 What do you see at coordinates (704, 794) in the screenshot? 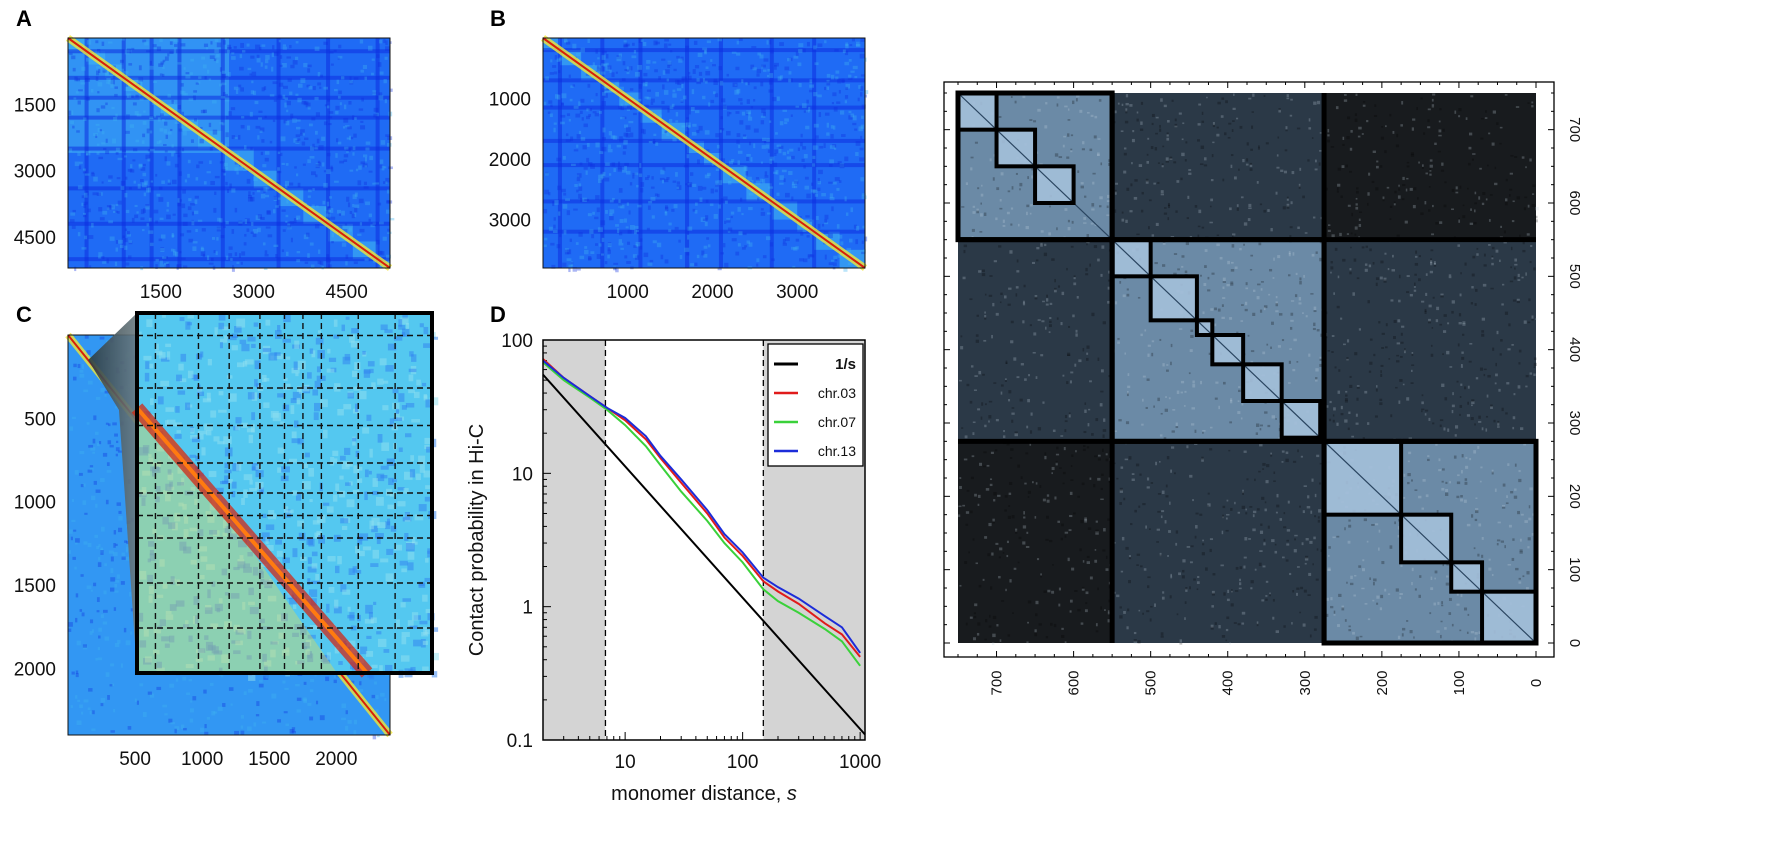
I see `x-axis-label: monomer distance, s` at bounding box center [704, 794].